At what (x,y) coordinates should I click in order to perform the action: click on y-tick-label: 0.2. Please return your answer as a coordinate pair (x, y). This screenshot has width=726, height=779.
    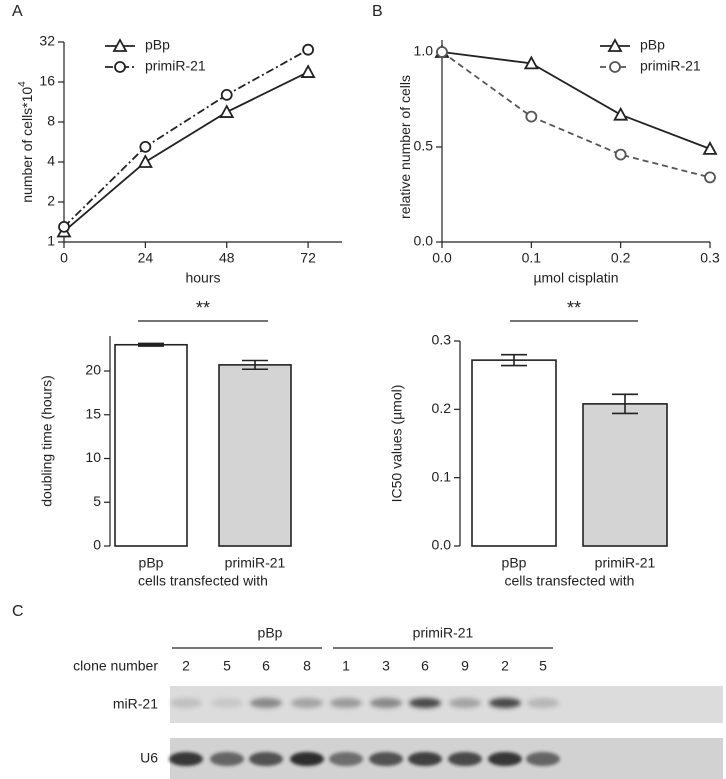
    Looking at the image, I should click on (442, 408).